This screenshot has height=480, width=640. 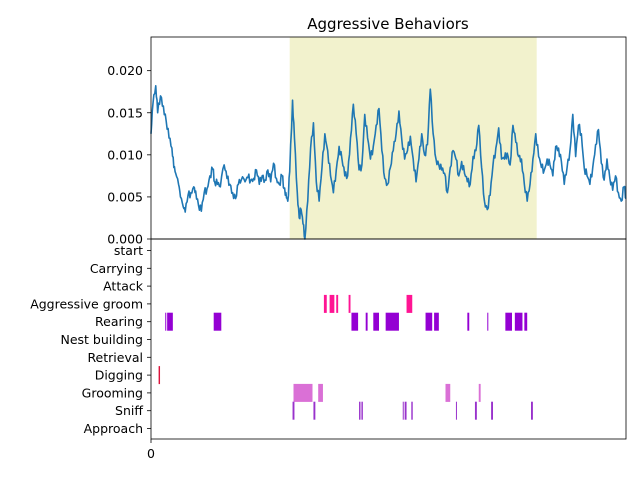 I want to click on time-axis: 0, so click(x=151, y=450).